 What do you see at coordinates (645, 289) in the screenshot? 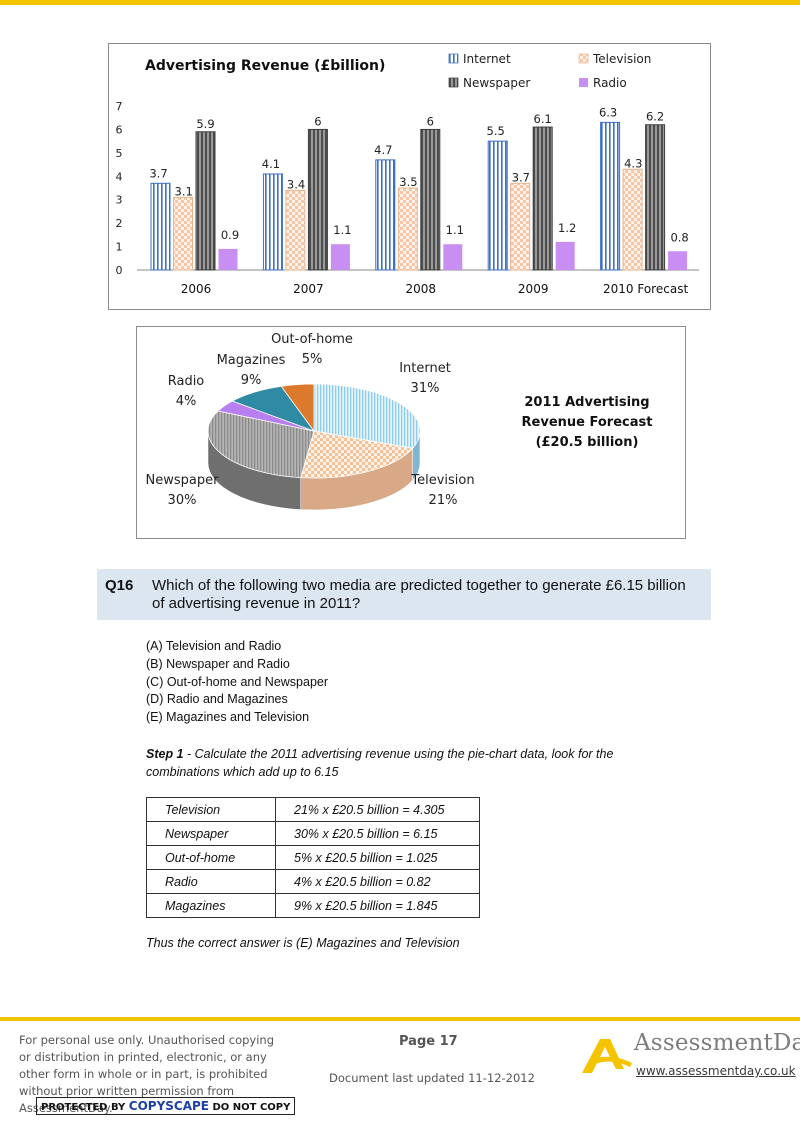
I see `x-tick-label: 2010 Forecast` at bounding box center [645, 289].